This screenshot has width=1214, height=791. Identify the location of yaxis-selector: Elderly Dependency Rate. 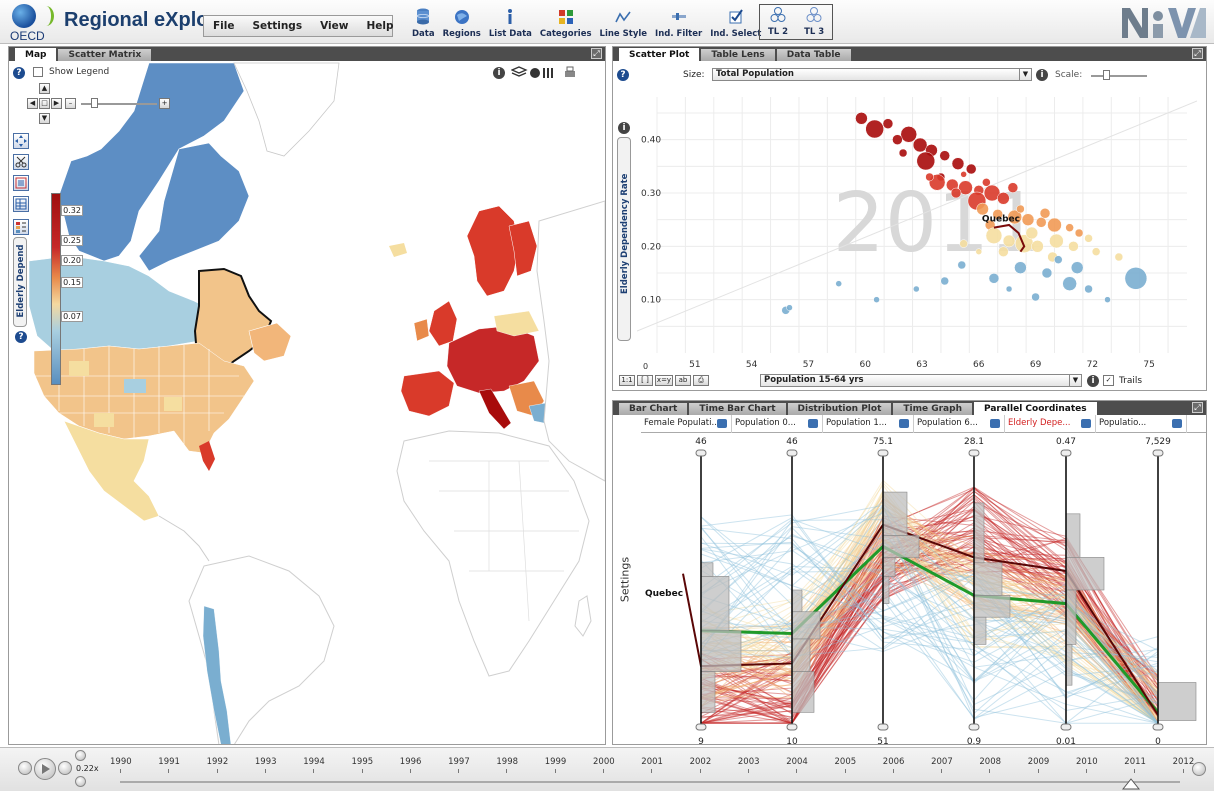
(624, 239).